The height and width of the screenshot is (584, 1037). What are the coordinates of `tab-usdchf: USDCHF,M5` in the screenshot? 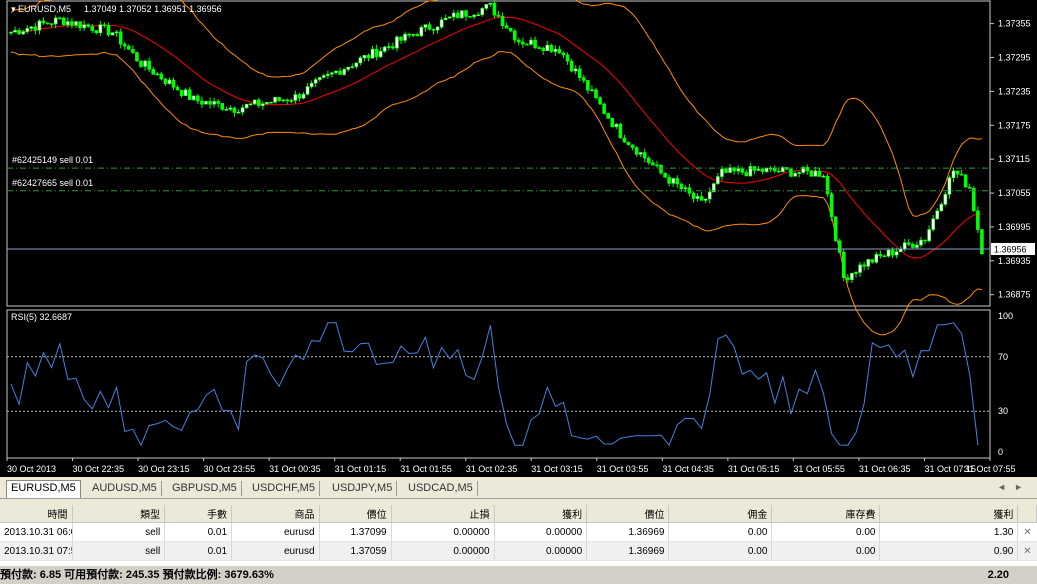 It's located at (284, 488).